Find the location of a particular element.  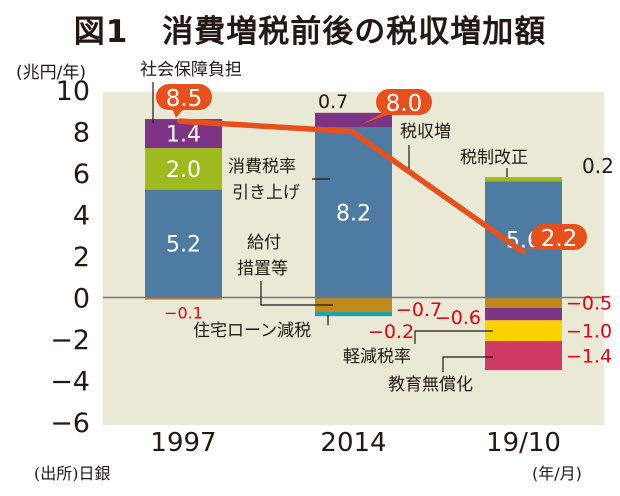

x-tick-label: 19/10 is located at coordinates (523, 443).